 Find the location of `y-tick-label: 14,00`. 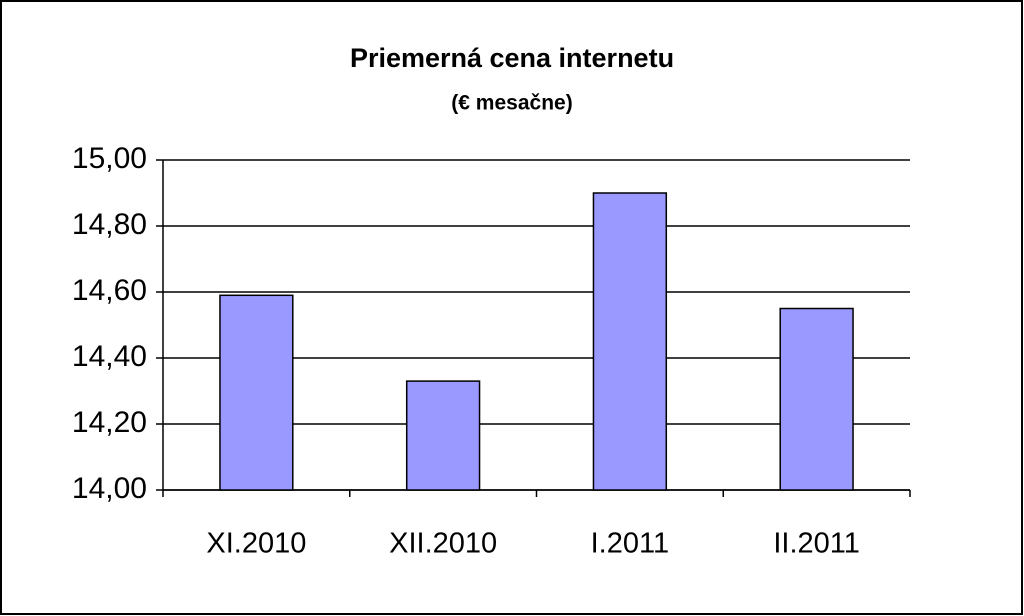

y-tick-label: 14,00 is located at coordinates (109, 488).